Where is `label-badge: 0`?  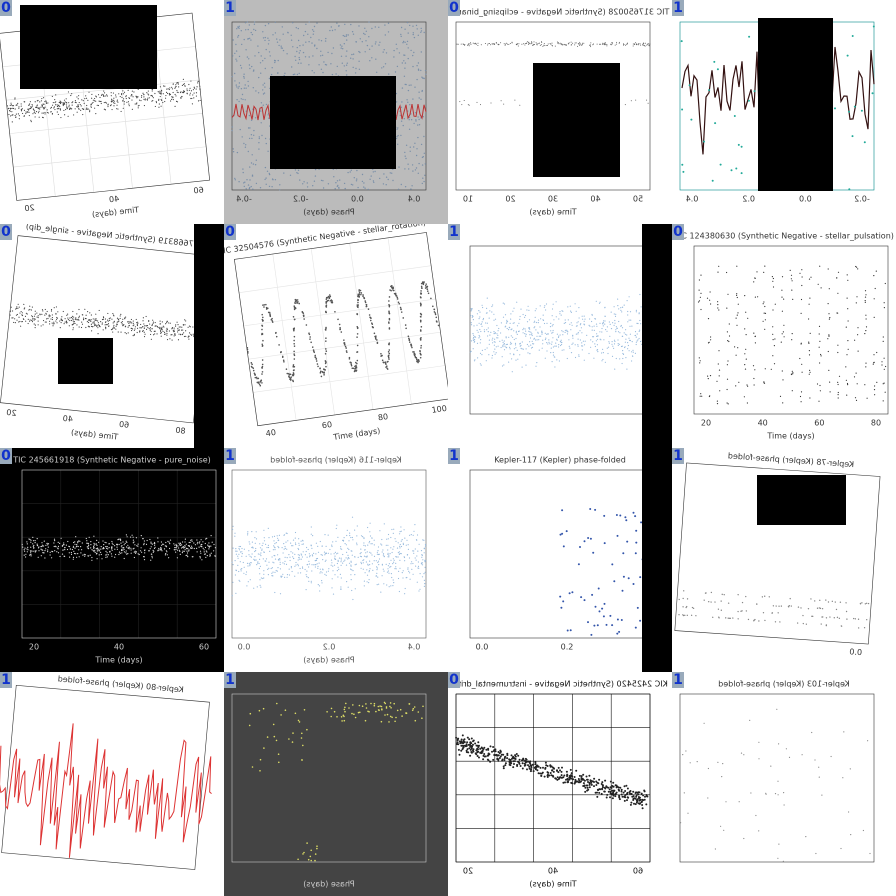
label-badge: 0 is located at coordinates (6, 456).